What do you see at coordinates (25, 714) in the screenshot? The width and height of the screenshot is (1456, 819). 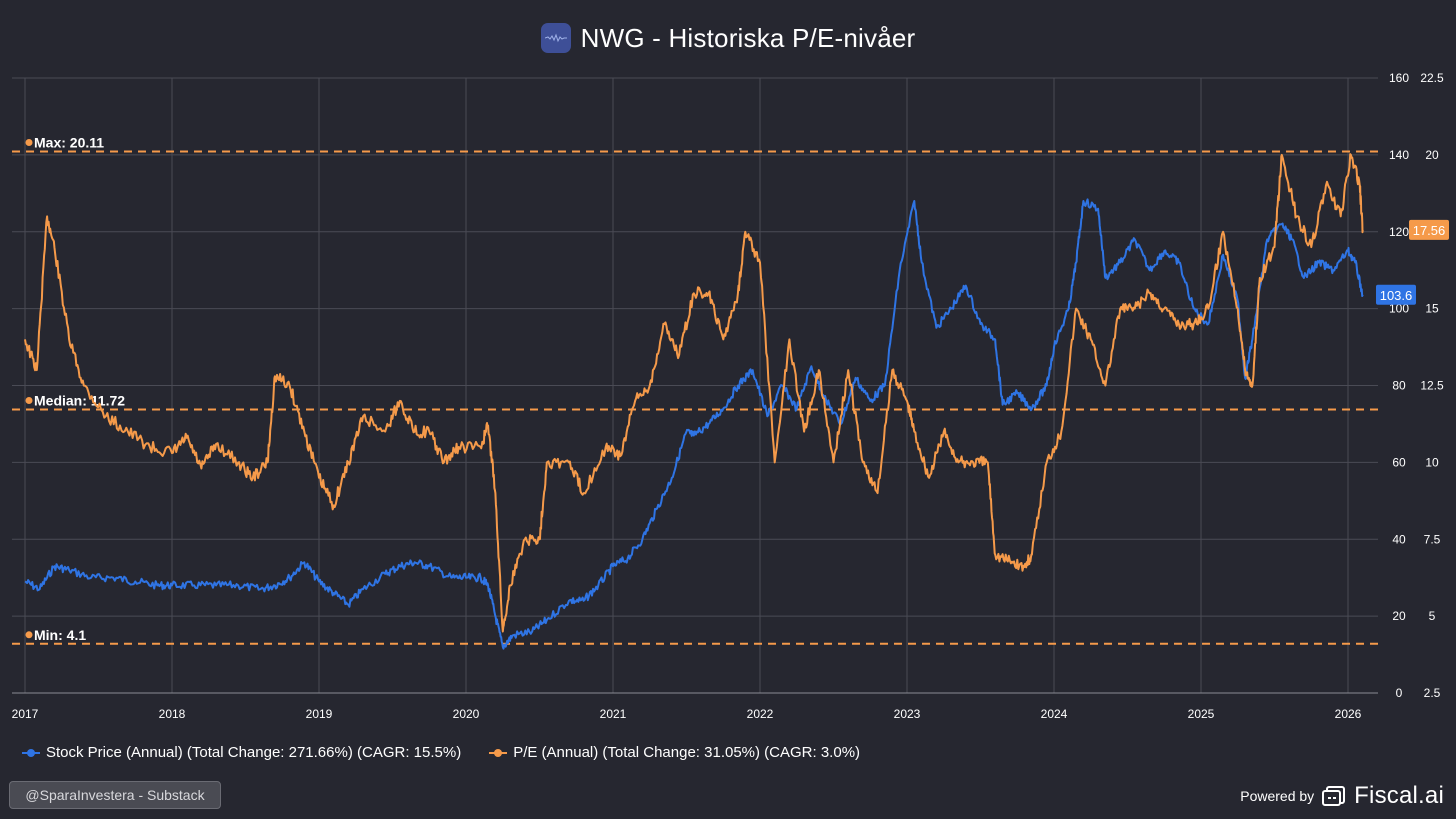 I see `x-tick-label: 2017` at bounding box center [25, 714].